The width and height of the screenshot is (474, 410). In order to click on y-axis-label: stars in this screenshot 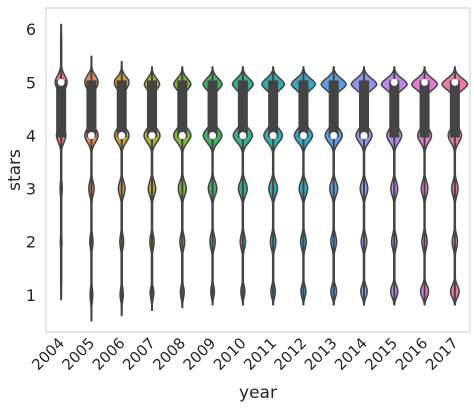, I will do `click(15, 170)`.